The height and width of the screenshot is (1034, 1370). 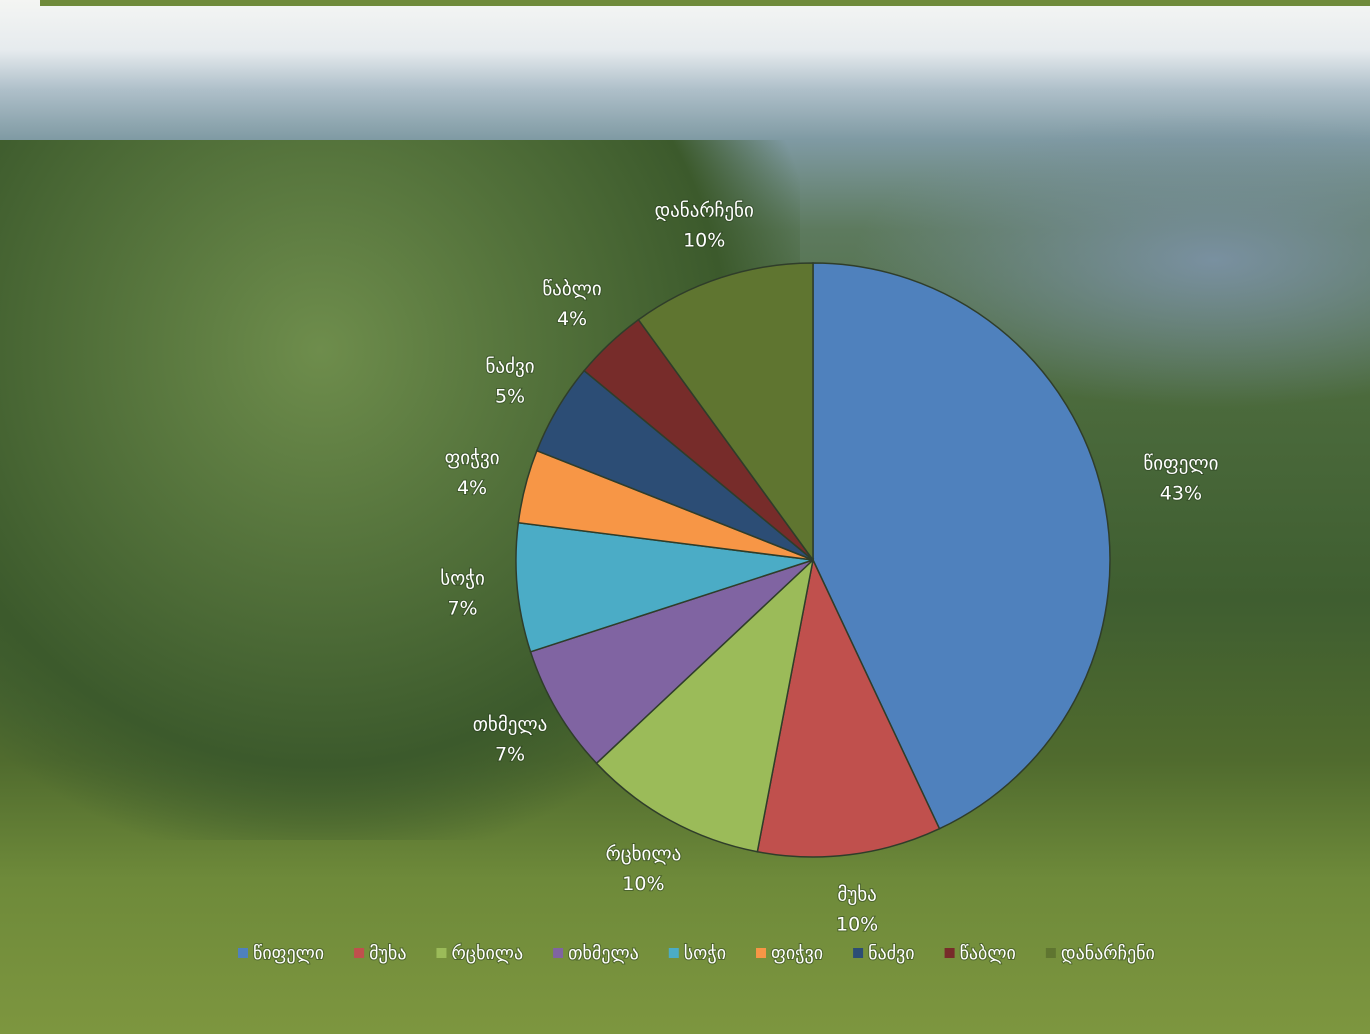 I want to click on legend-entry: დანარჩენი, so click(x=1108, y=953).